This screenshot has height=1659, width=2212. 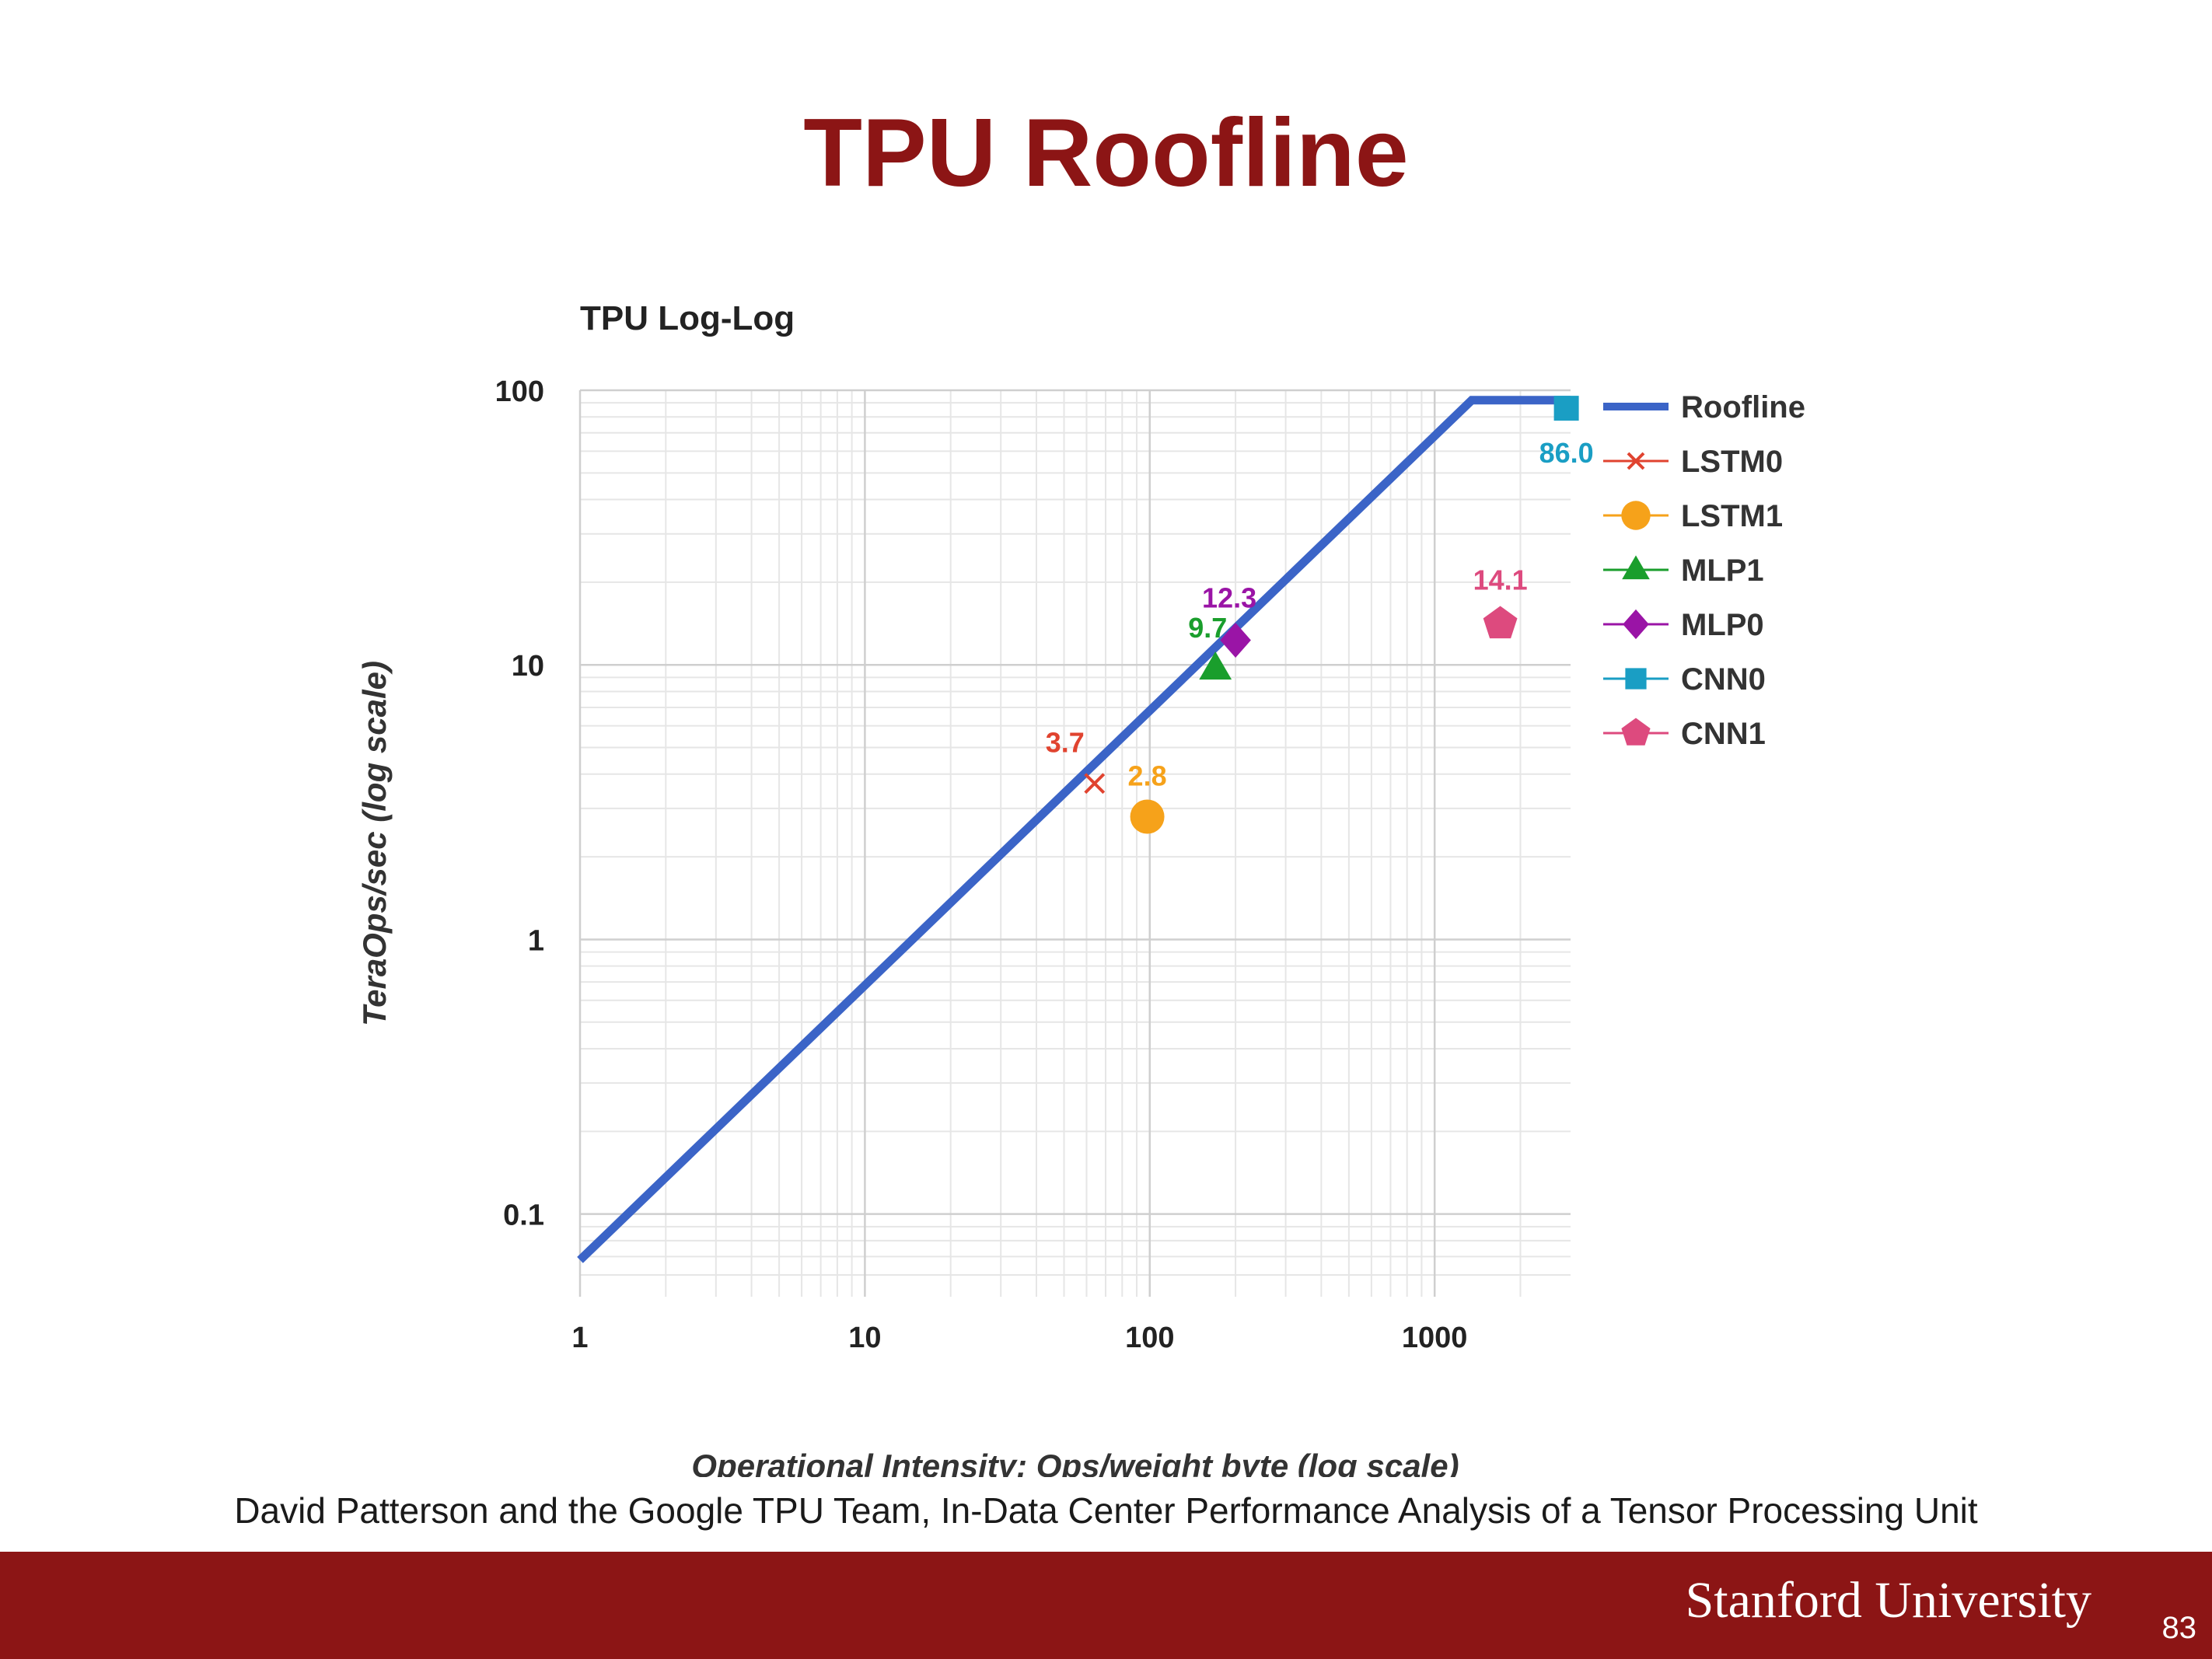 I want to click on lstm1-point, so click(x=1147, y=816).